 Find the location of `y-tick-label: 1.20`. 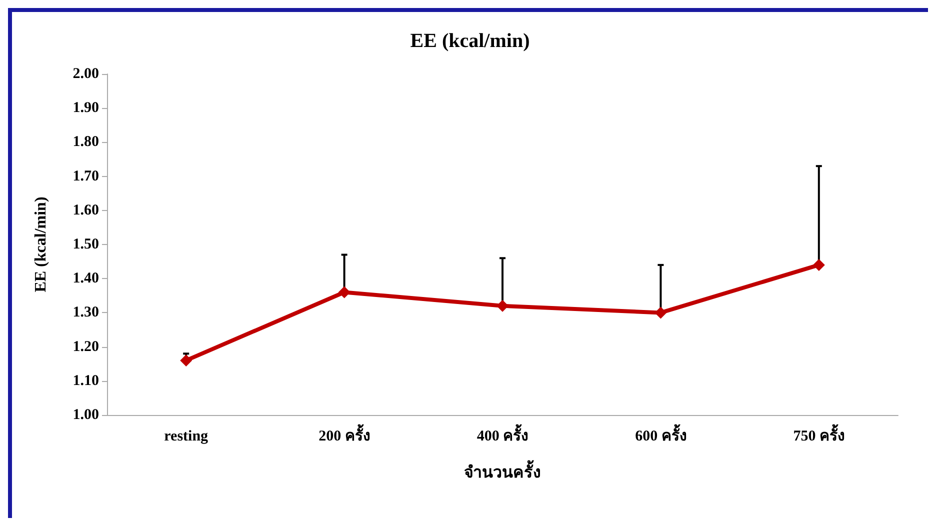

y-tick-label: 1.20 is located at coordinates (85, 346).